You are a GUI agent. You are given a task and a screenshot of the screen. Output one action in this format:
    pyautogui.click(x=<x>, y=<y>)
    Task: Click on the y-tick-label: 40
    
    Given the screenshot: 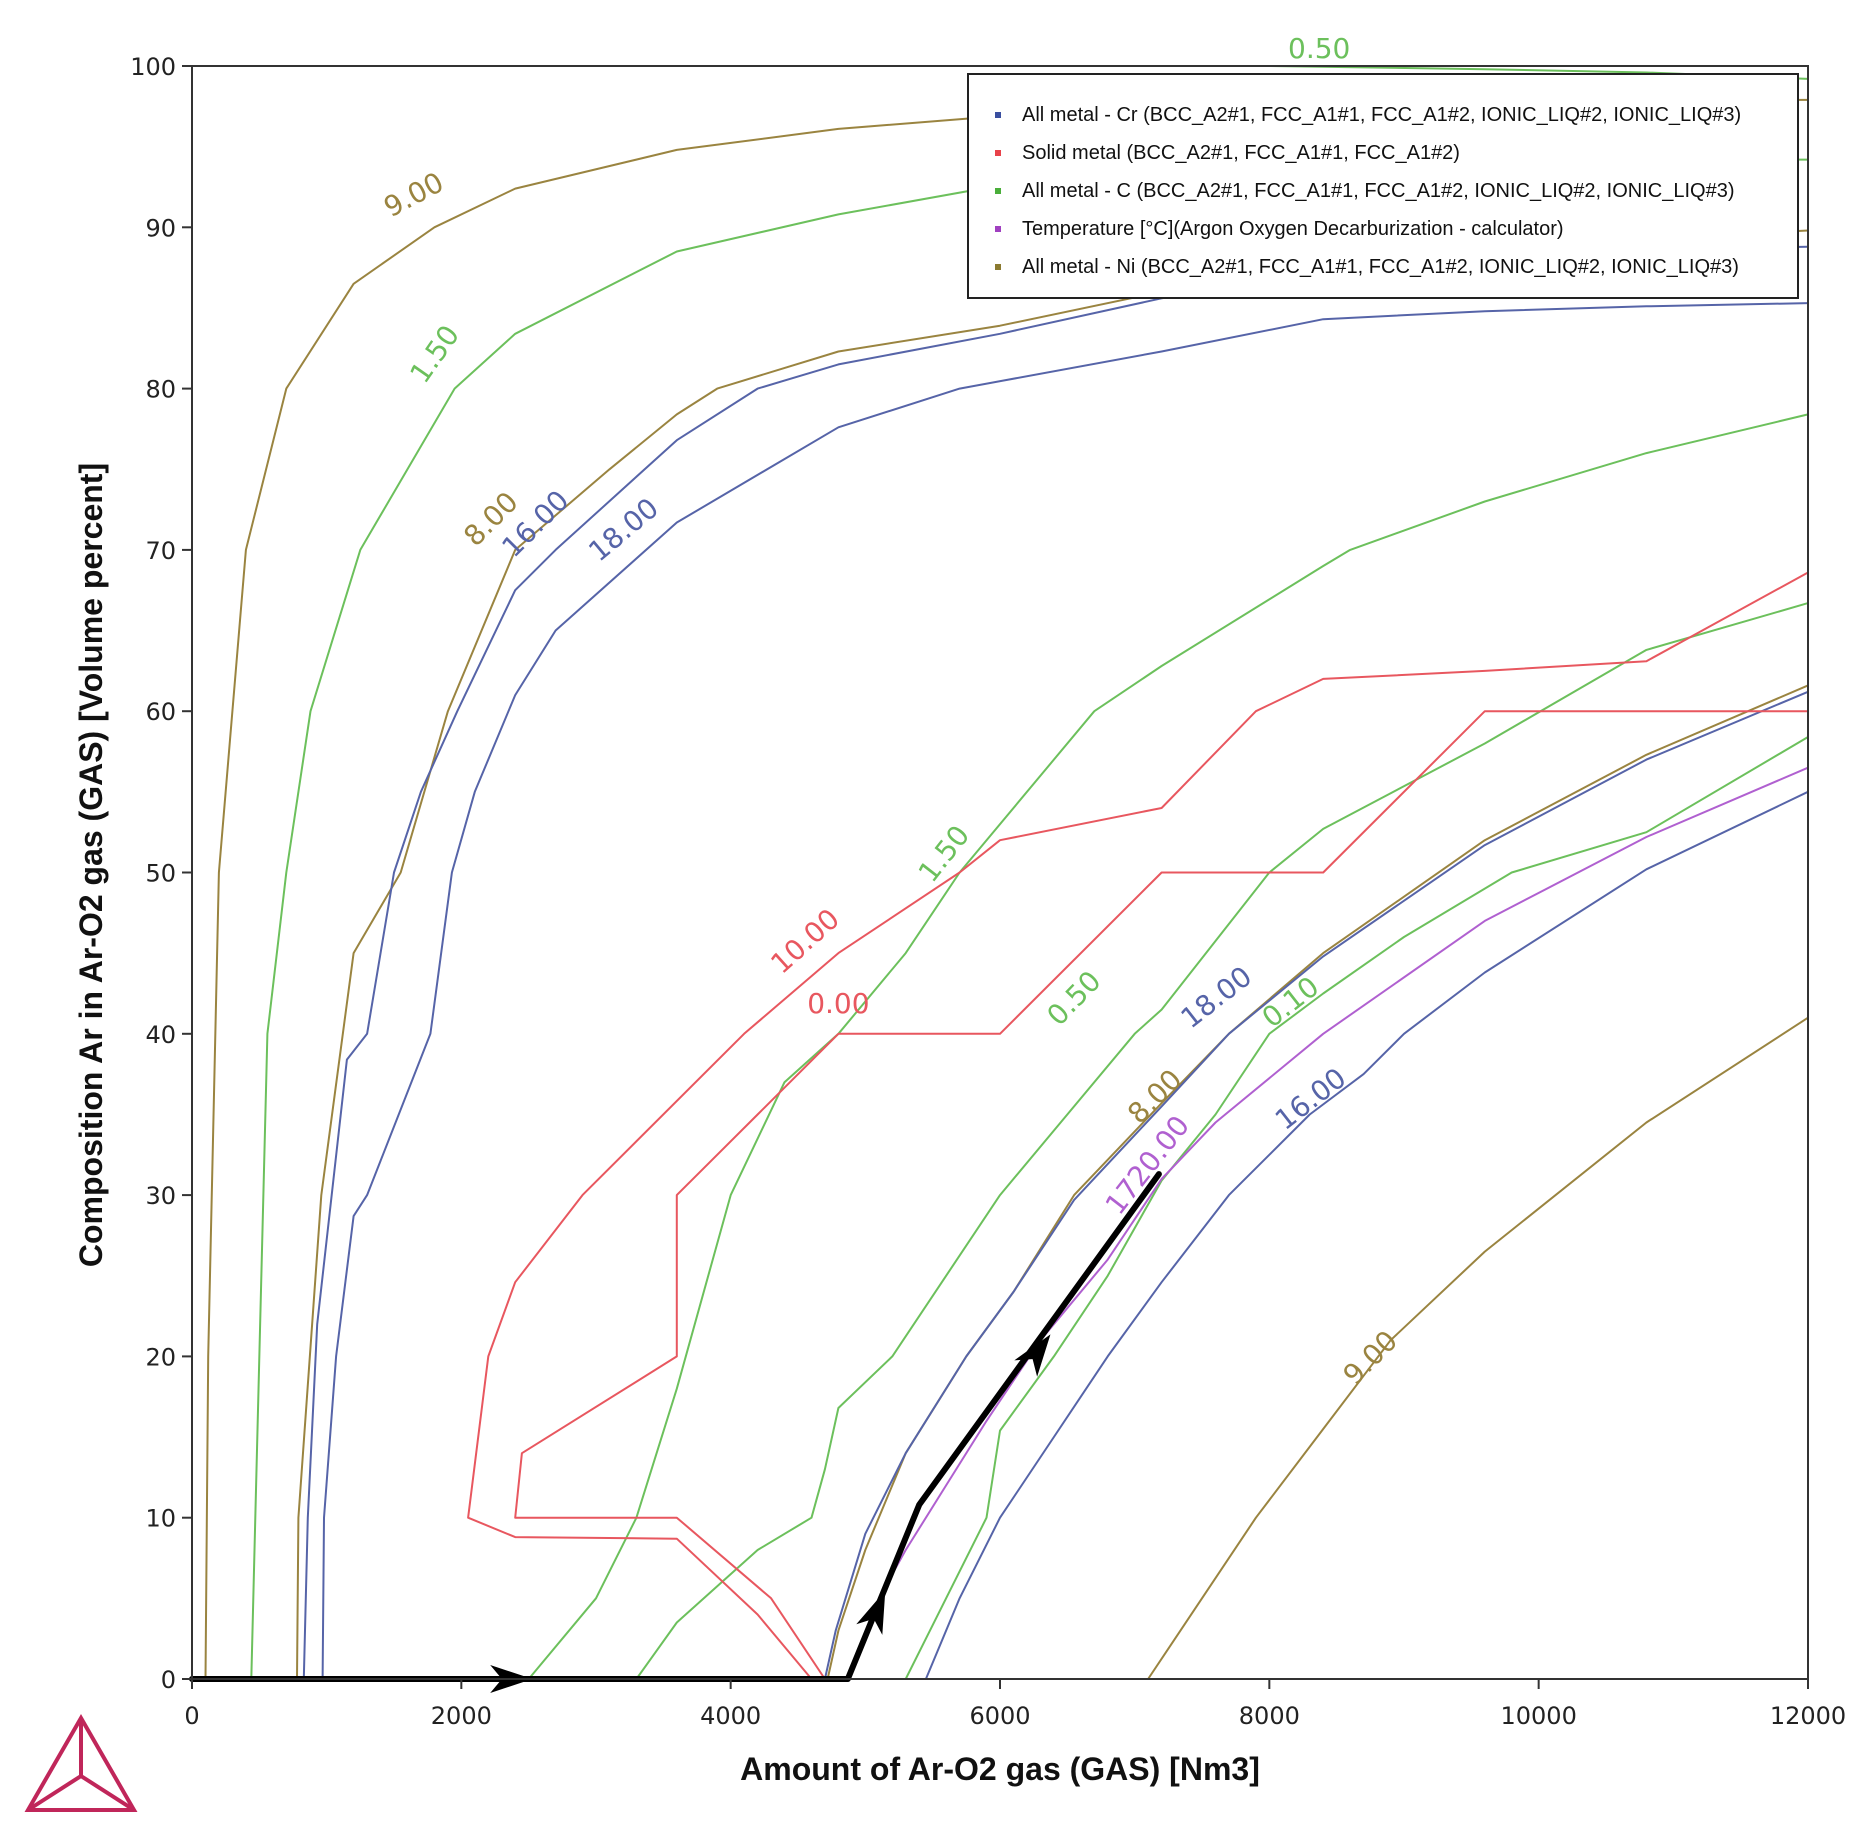 What is the action you would take?
    pyautogui.click(x=160, y=1035)
    